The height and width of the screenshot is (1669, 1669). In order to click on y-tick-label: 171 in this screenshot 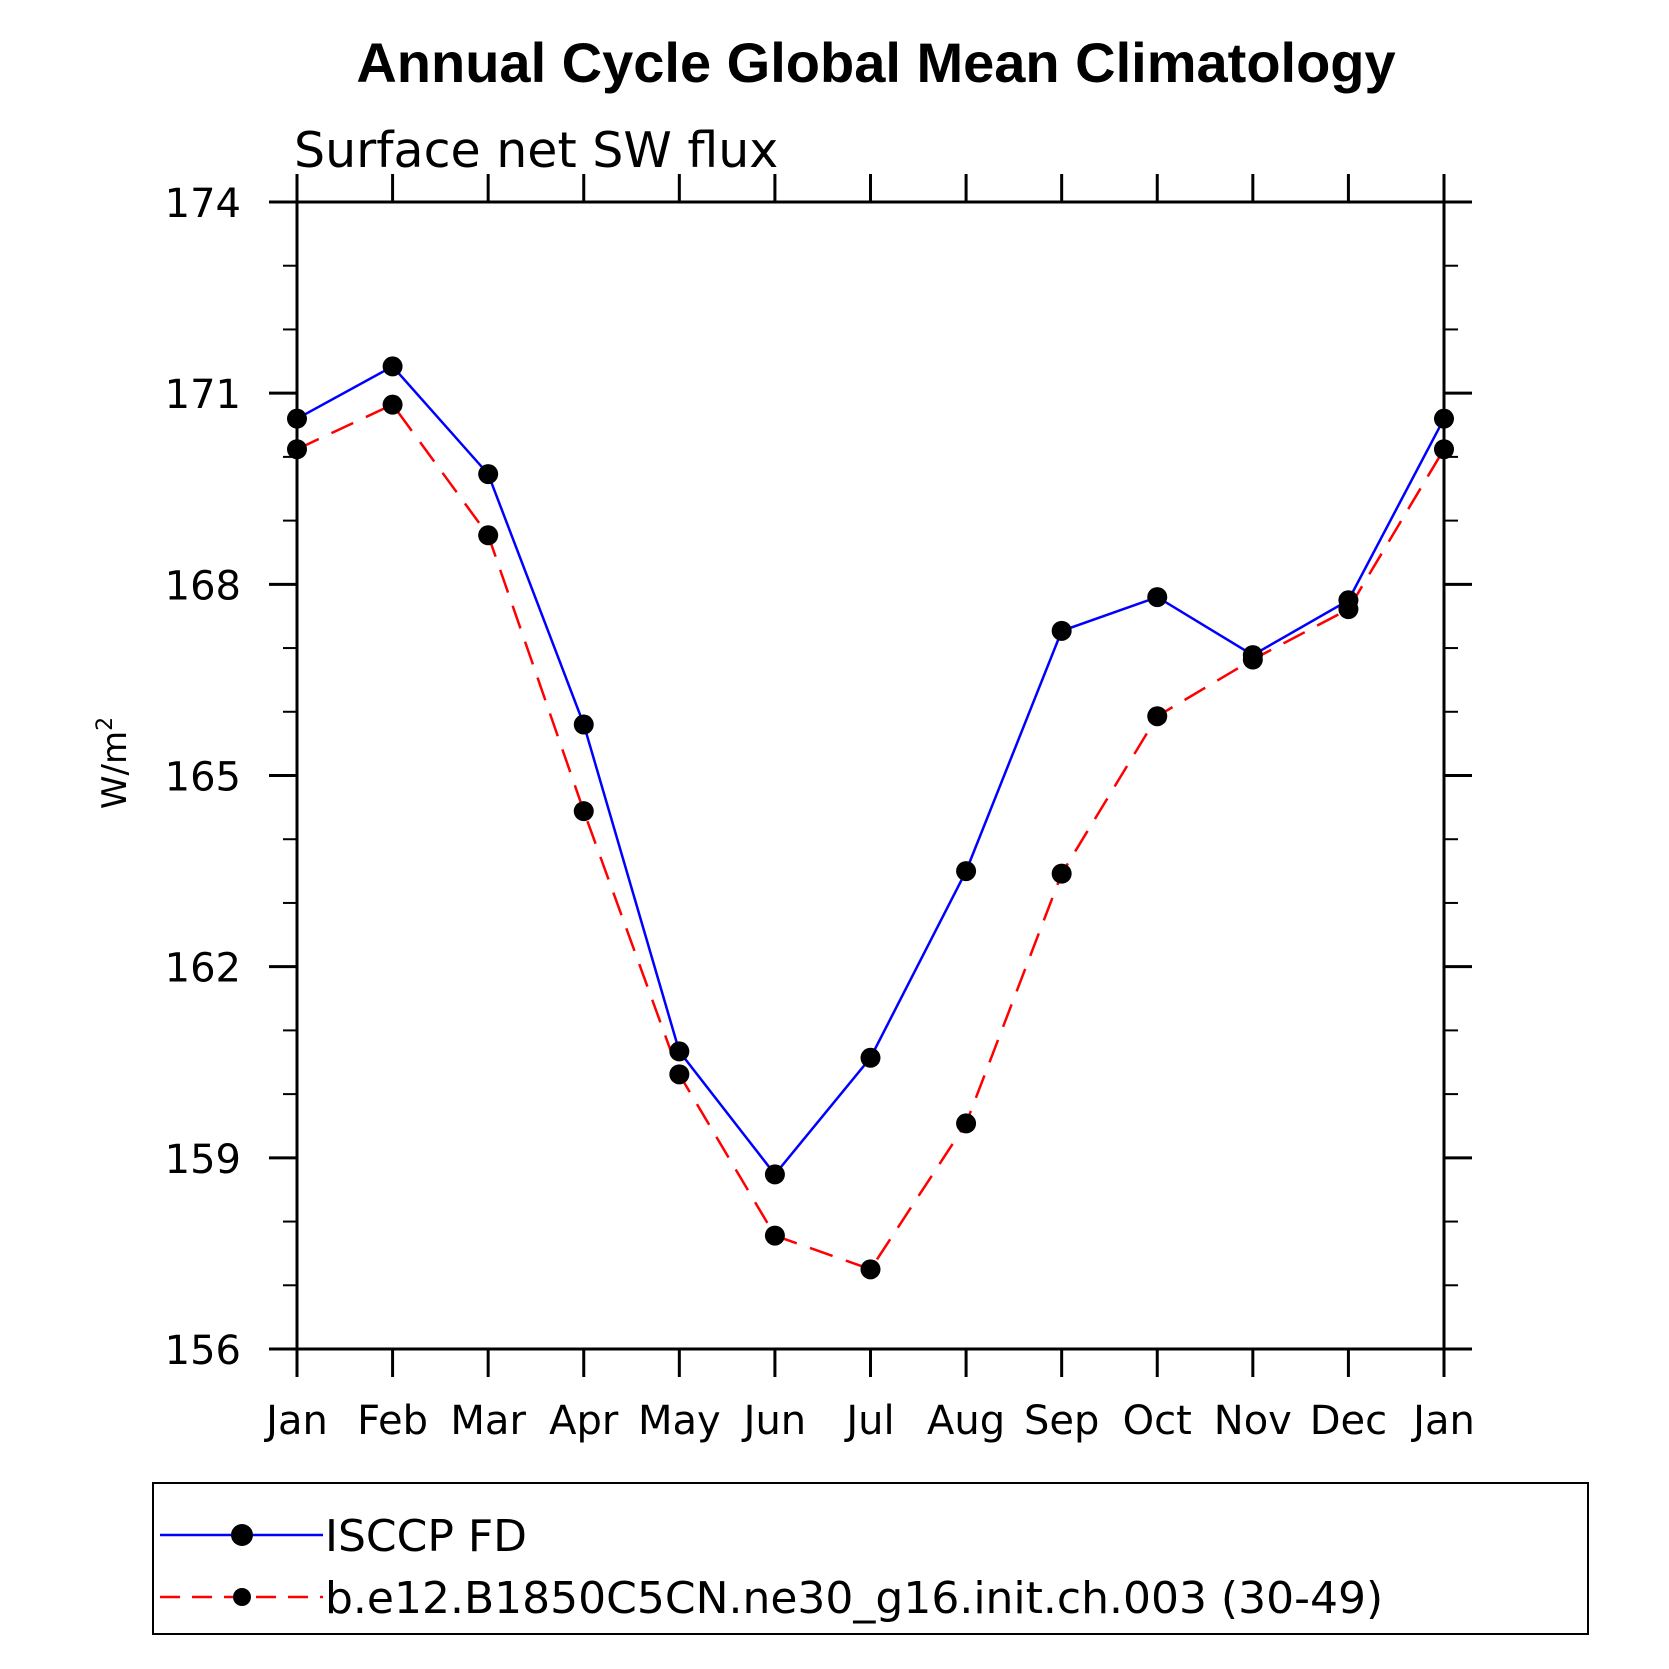, I will do `click(203, 395)`.